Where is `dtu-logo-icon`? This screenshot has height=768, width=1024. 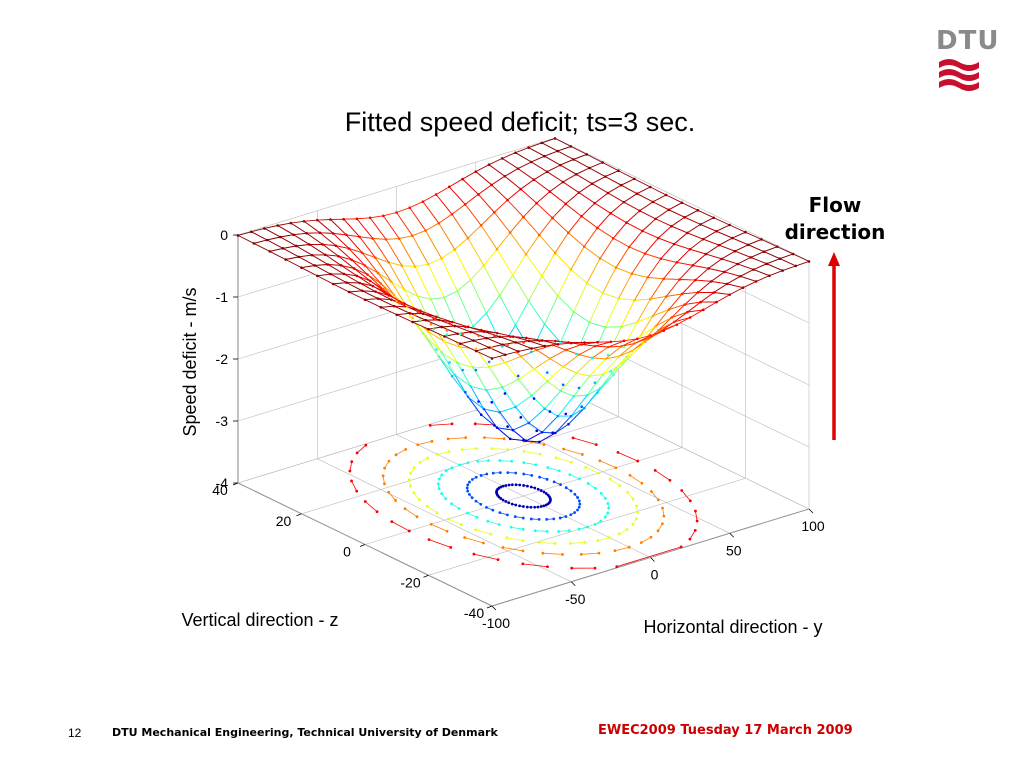 dtu-logo-icon is located at coordinates (959, 75).